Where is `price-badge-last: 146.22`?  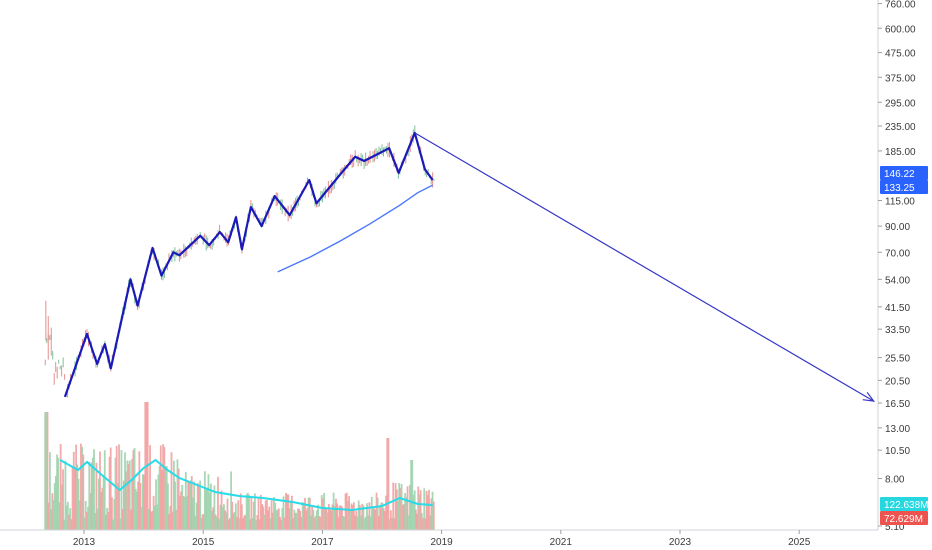 price-badge-last: 146.22 is located at coordinates (899, 174).